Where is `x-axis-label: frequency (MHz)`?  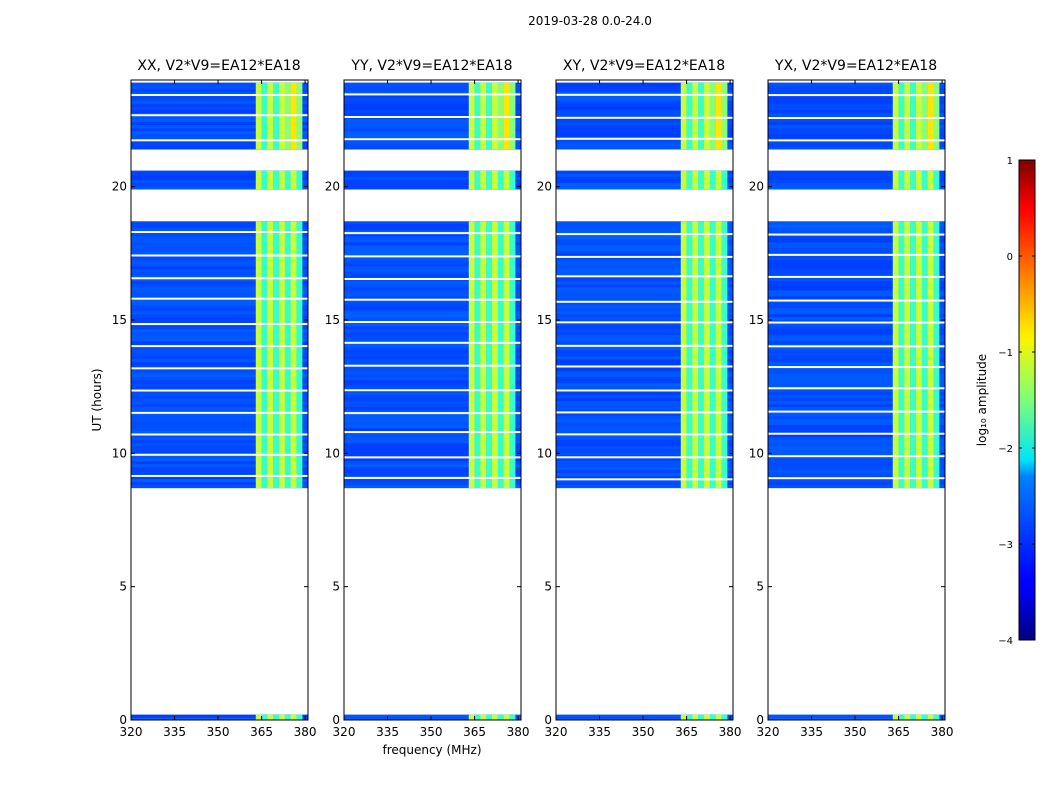 x-axis-label: frequency (MHz) is located at coordinates (432, 750).